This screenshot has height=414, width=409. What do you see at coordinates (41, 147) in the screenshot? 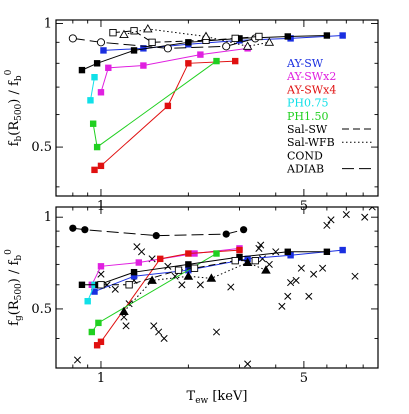
I see `y-tick-label: 0.5` at bounding box center [41, 147].